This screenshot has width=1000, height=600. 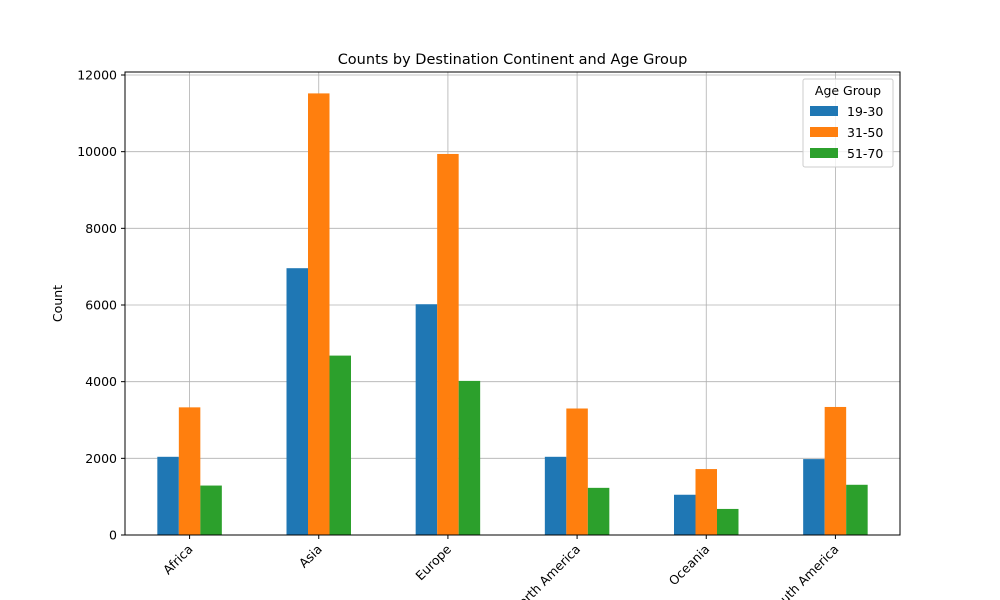 I want to click on bar-51-70-south-america, so click(x=857, y=509).